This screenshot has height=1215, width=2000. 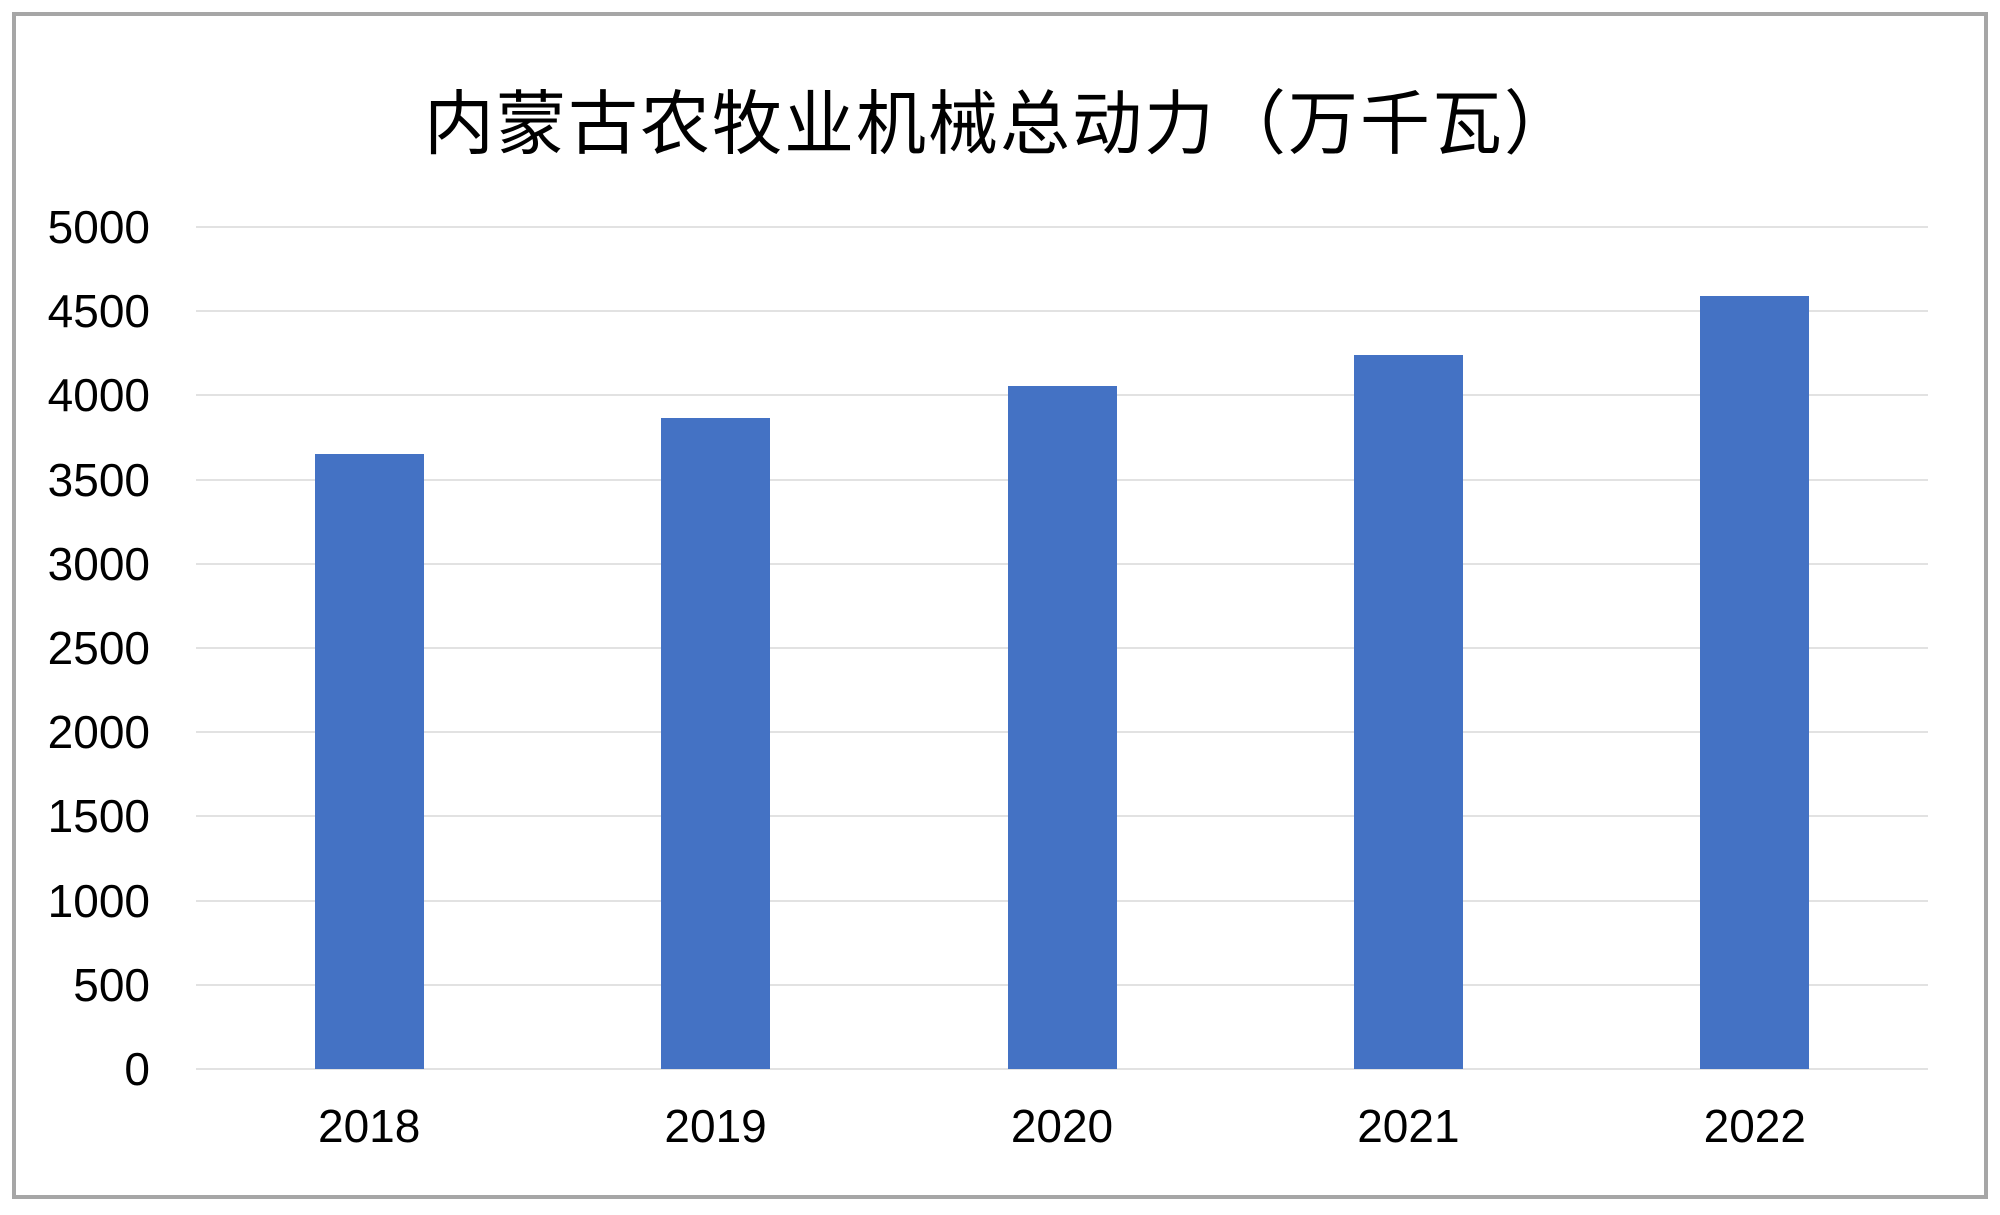 What do you see at coordinates (98, 648) in the screenshot?
I see `y-axis-label-2500: 2500` at bounding box center [98, 648].